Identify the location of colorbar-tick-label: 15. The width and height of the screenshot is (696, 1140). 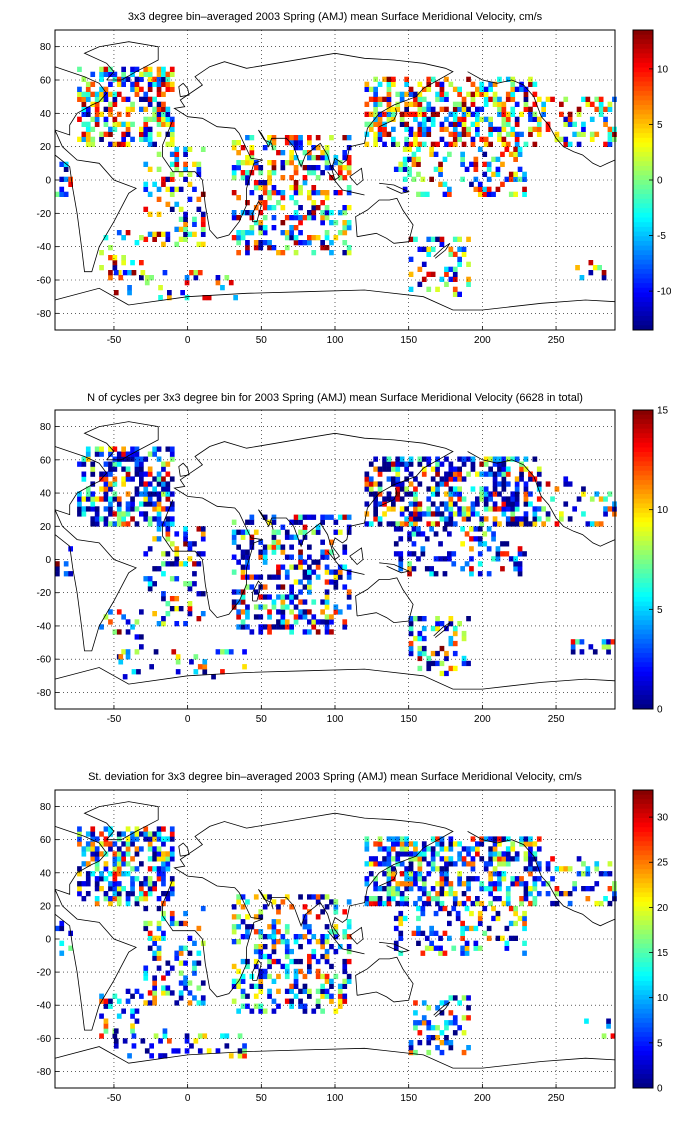
(663, 411).